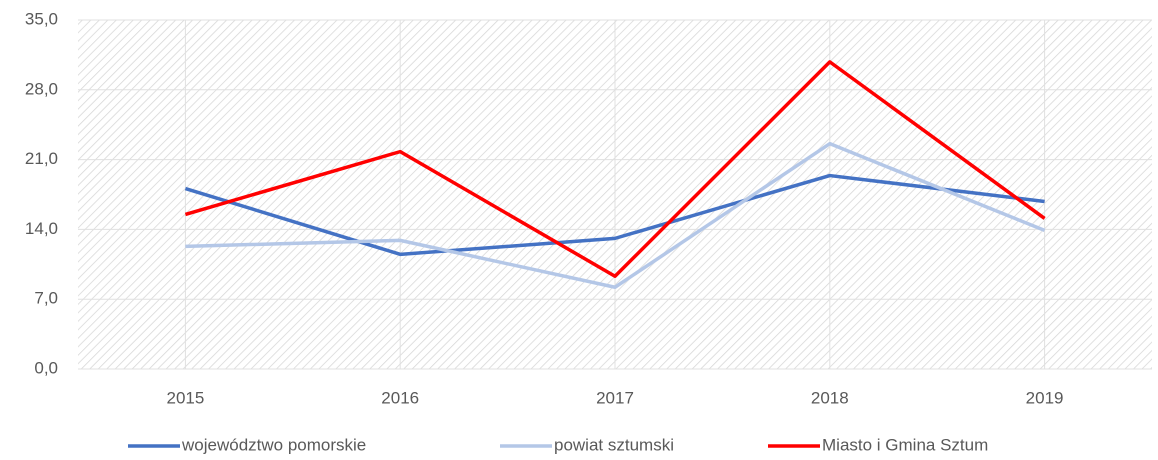  Describe the element at coordinates (400, 397) in the screenshot. I see `x-tick-label: 2016` at that location.